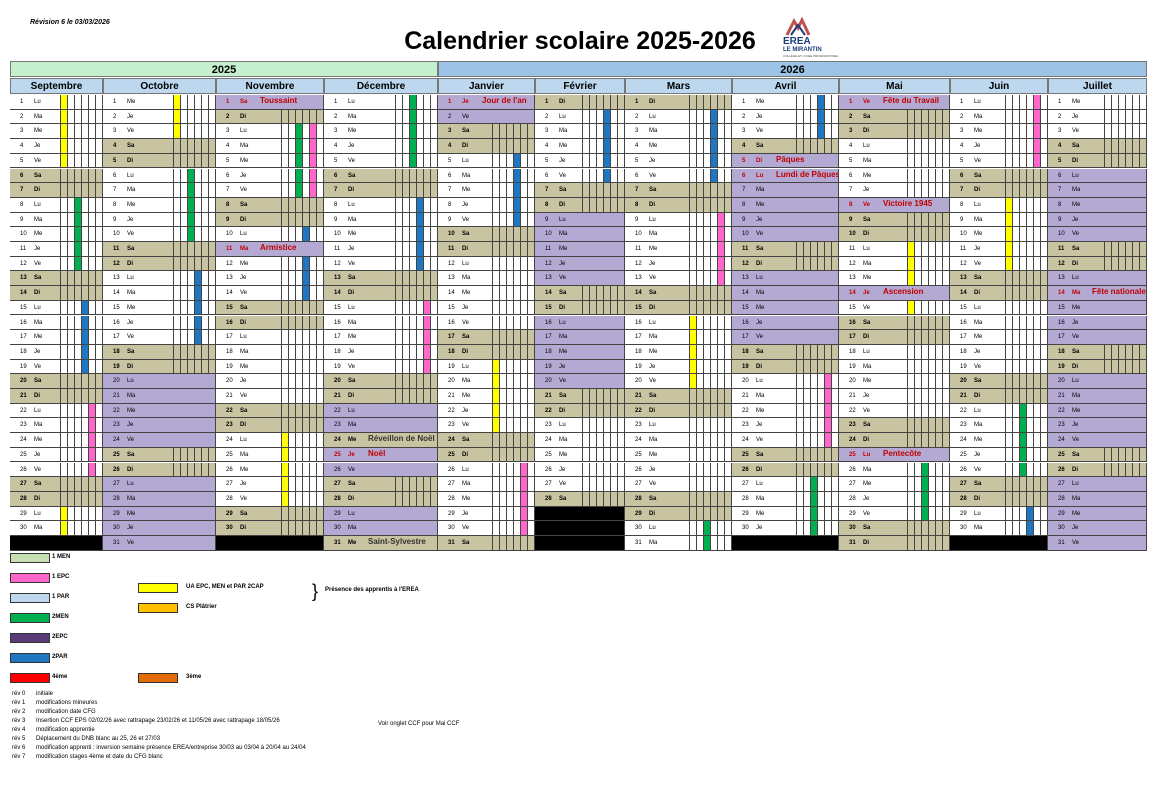 The image size is (1157, 797). Describe the element at coordinates (37, 307) in the screenshot. I see `day-name: Lu` at that location.